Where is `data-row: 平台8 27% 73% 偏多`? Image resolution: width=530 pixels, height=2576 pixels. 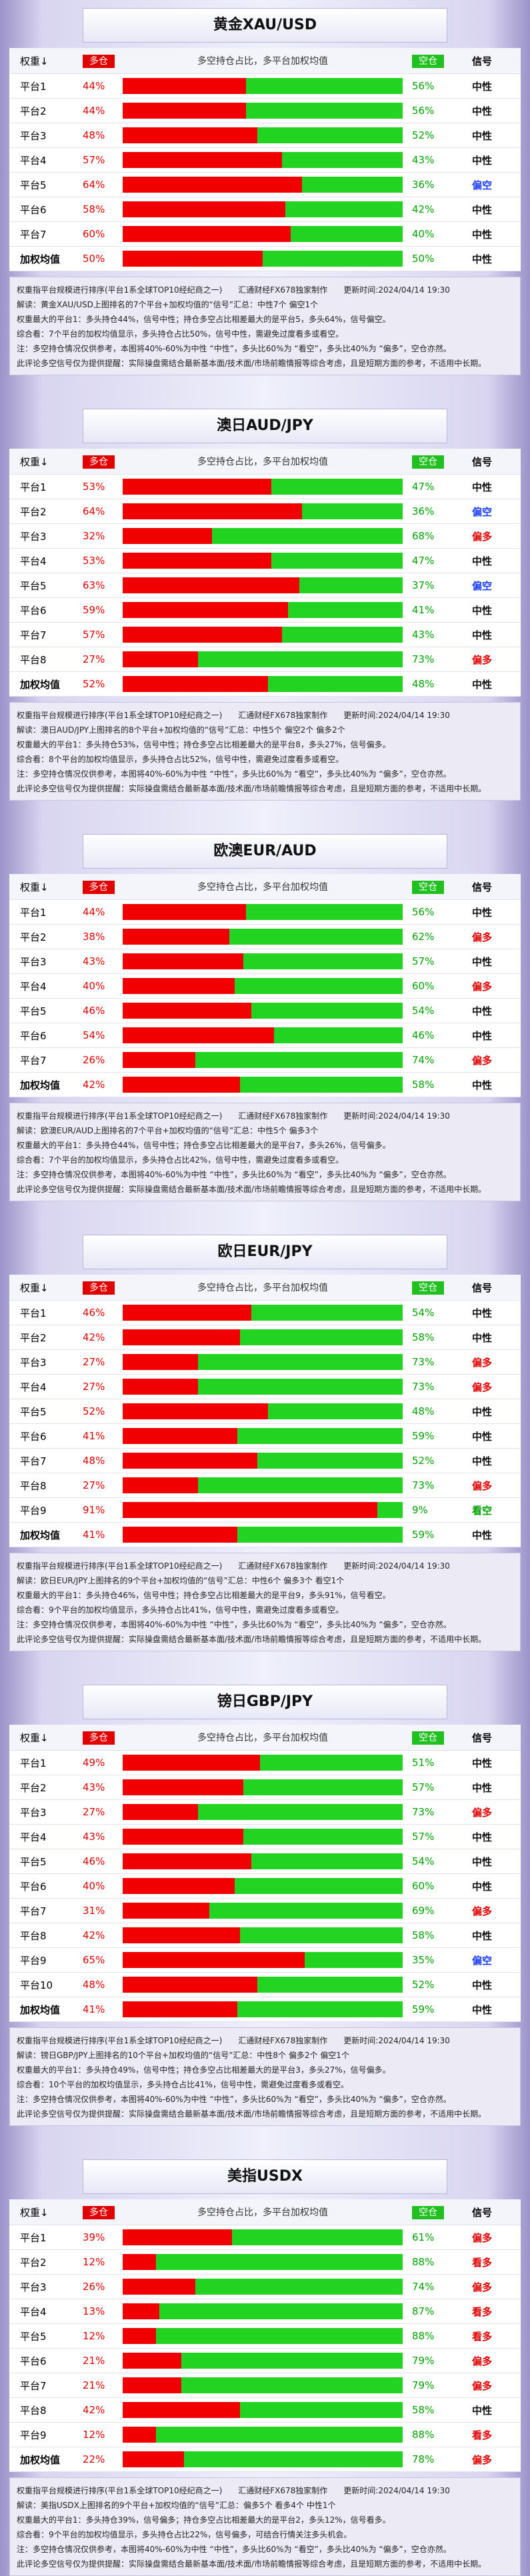 data-row: 平台8 27% 73% 偏多 is located at coordinates (265, 1485).